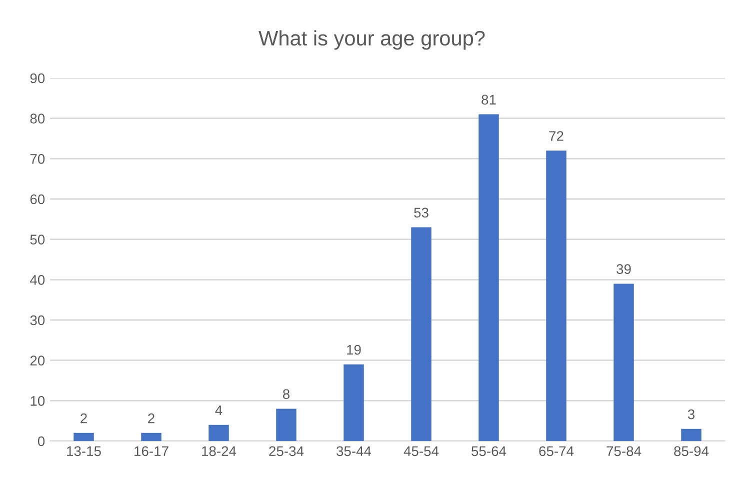 Image resolution: width=744 pixels, height=480 pixels. I want to click on y-tick-label: 50, so click(37, 239).